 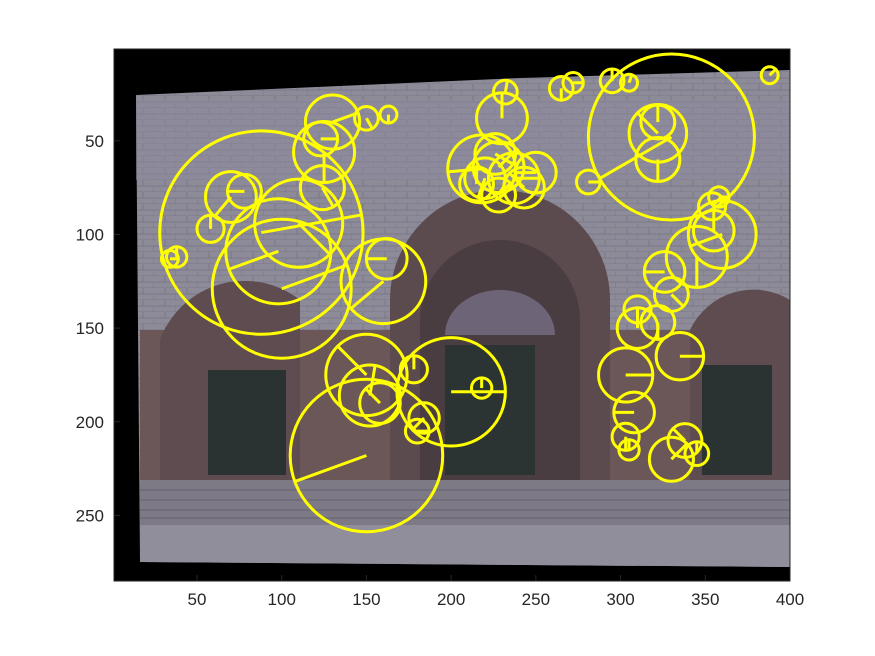 What do you see at coordinates (282, 599) in the screenshot?
I see `x-tick-label-100: 100` at bounding box center [282, 599].